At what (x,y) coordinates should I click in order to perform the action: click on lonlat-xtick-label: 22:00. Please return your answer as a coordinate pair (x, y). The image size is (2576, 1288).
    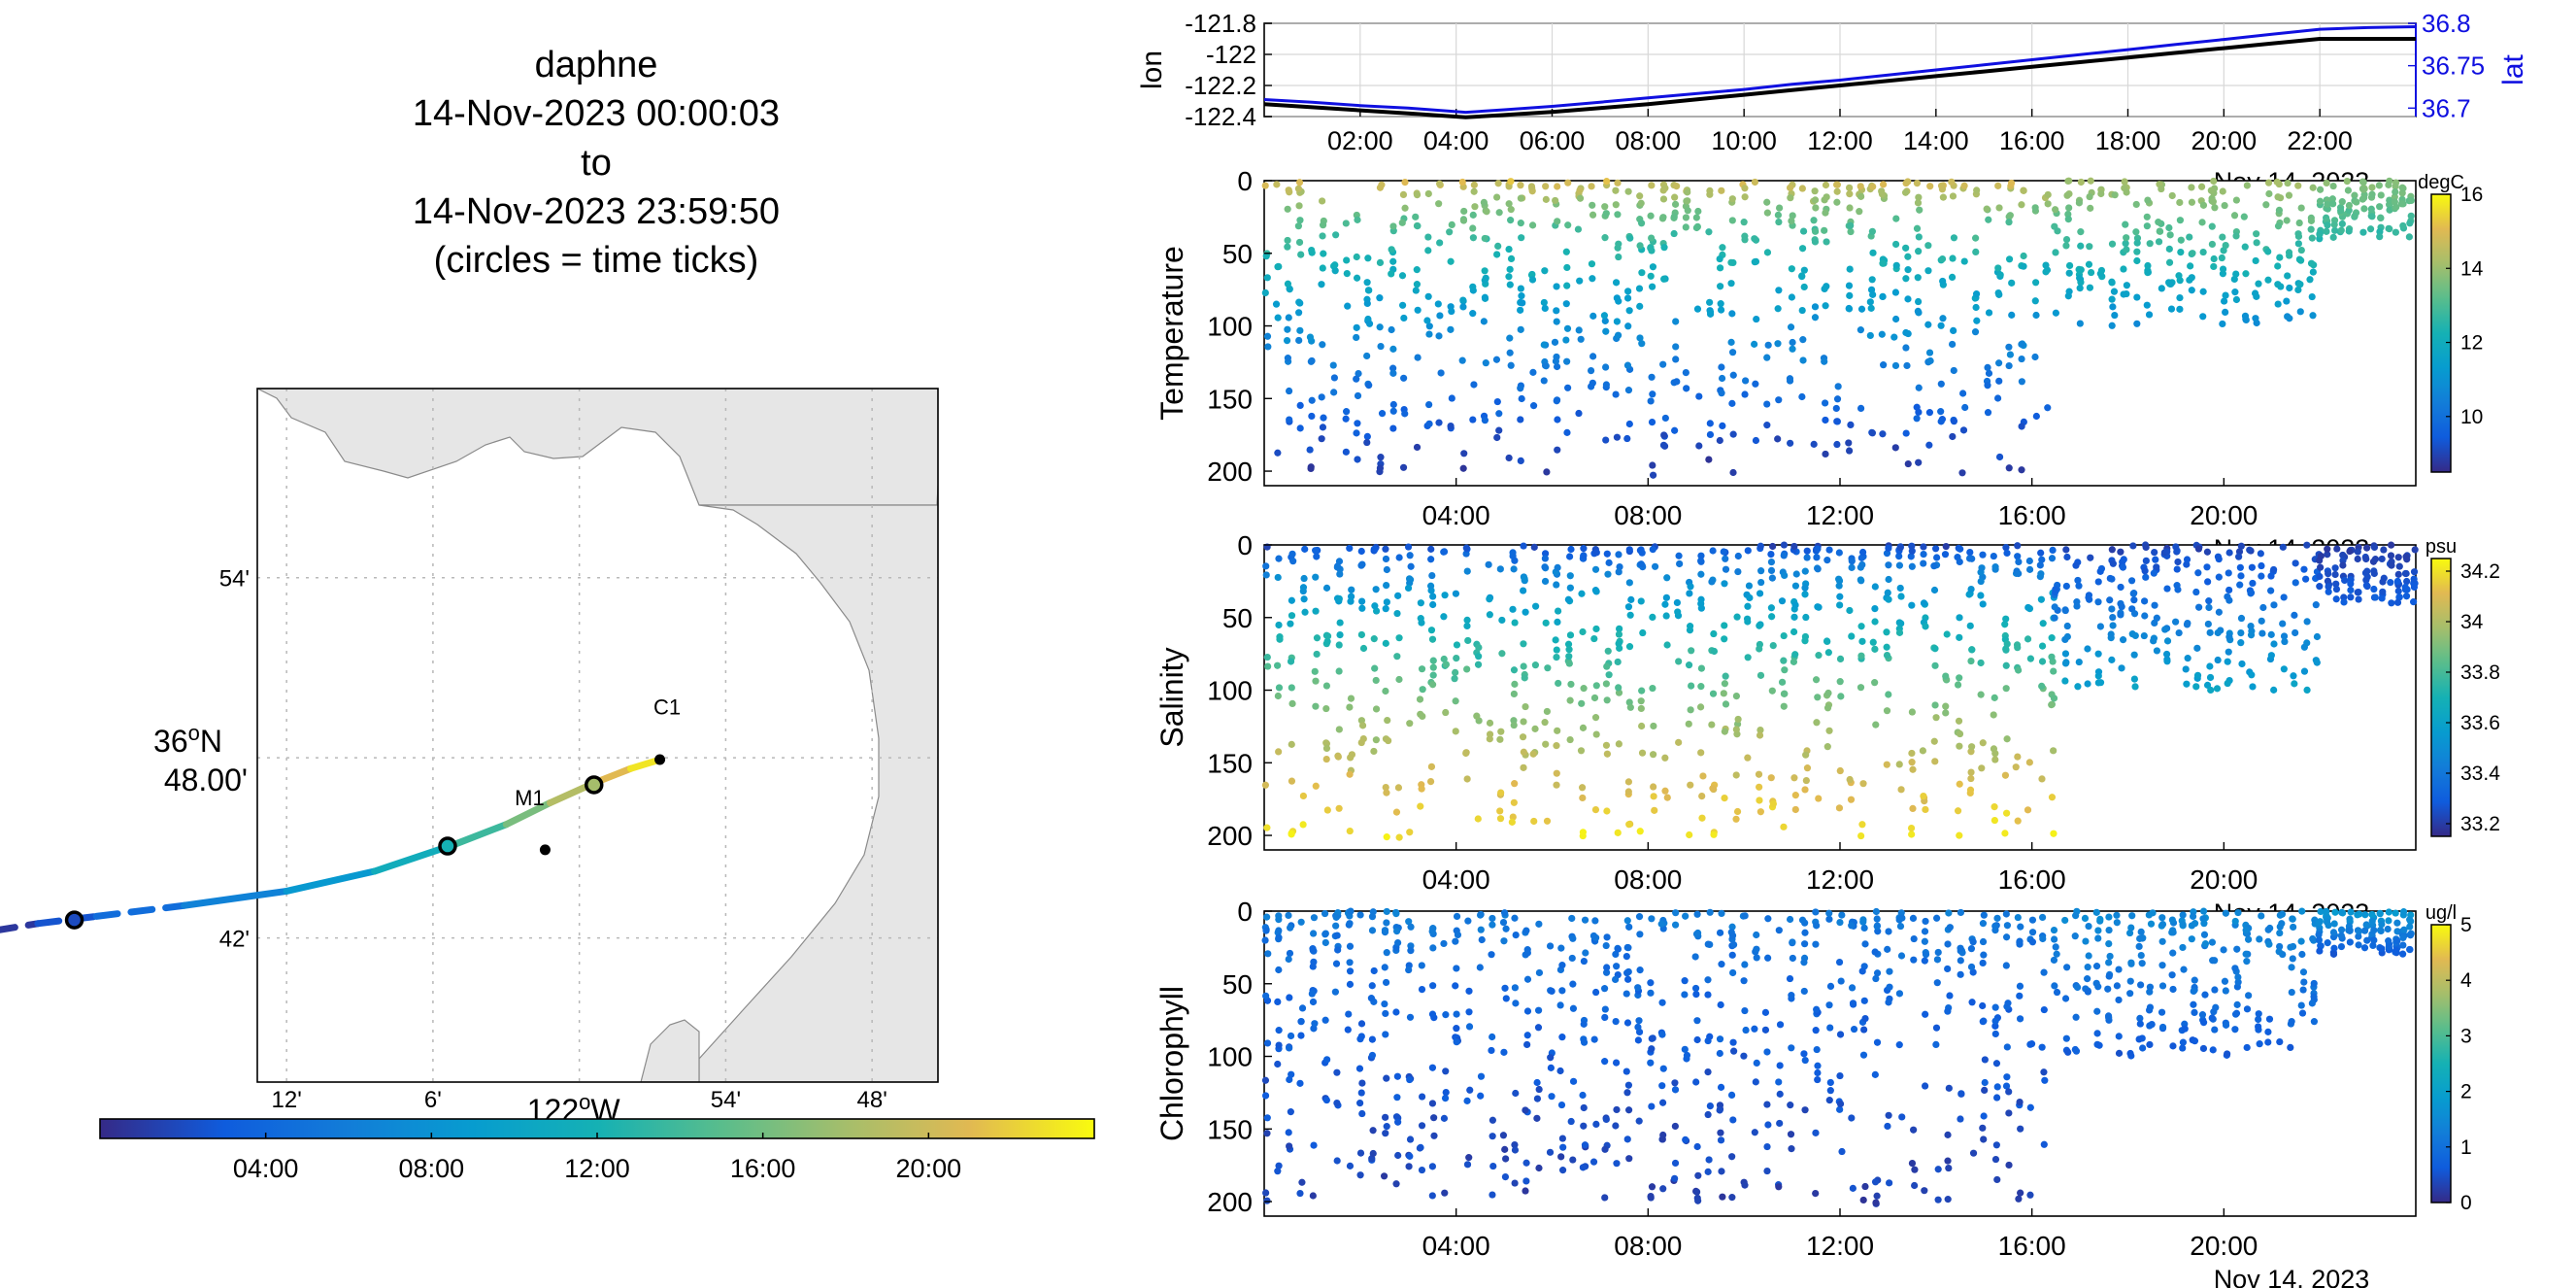
    Looking at the image, I should click on (2320, 140).